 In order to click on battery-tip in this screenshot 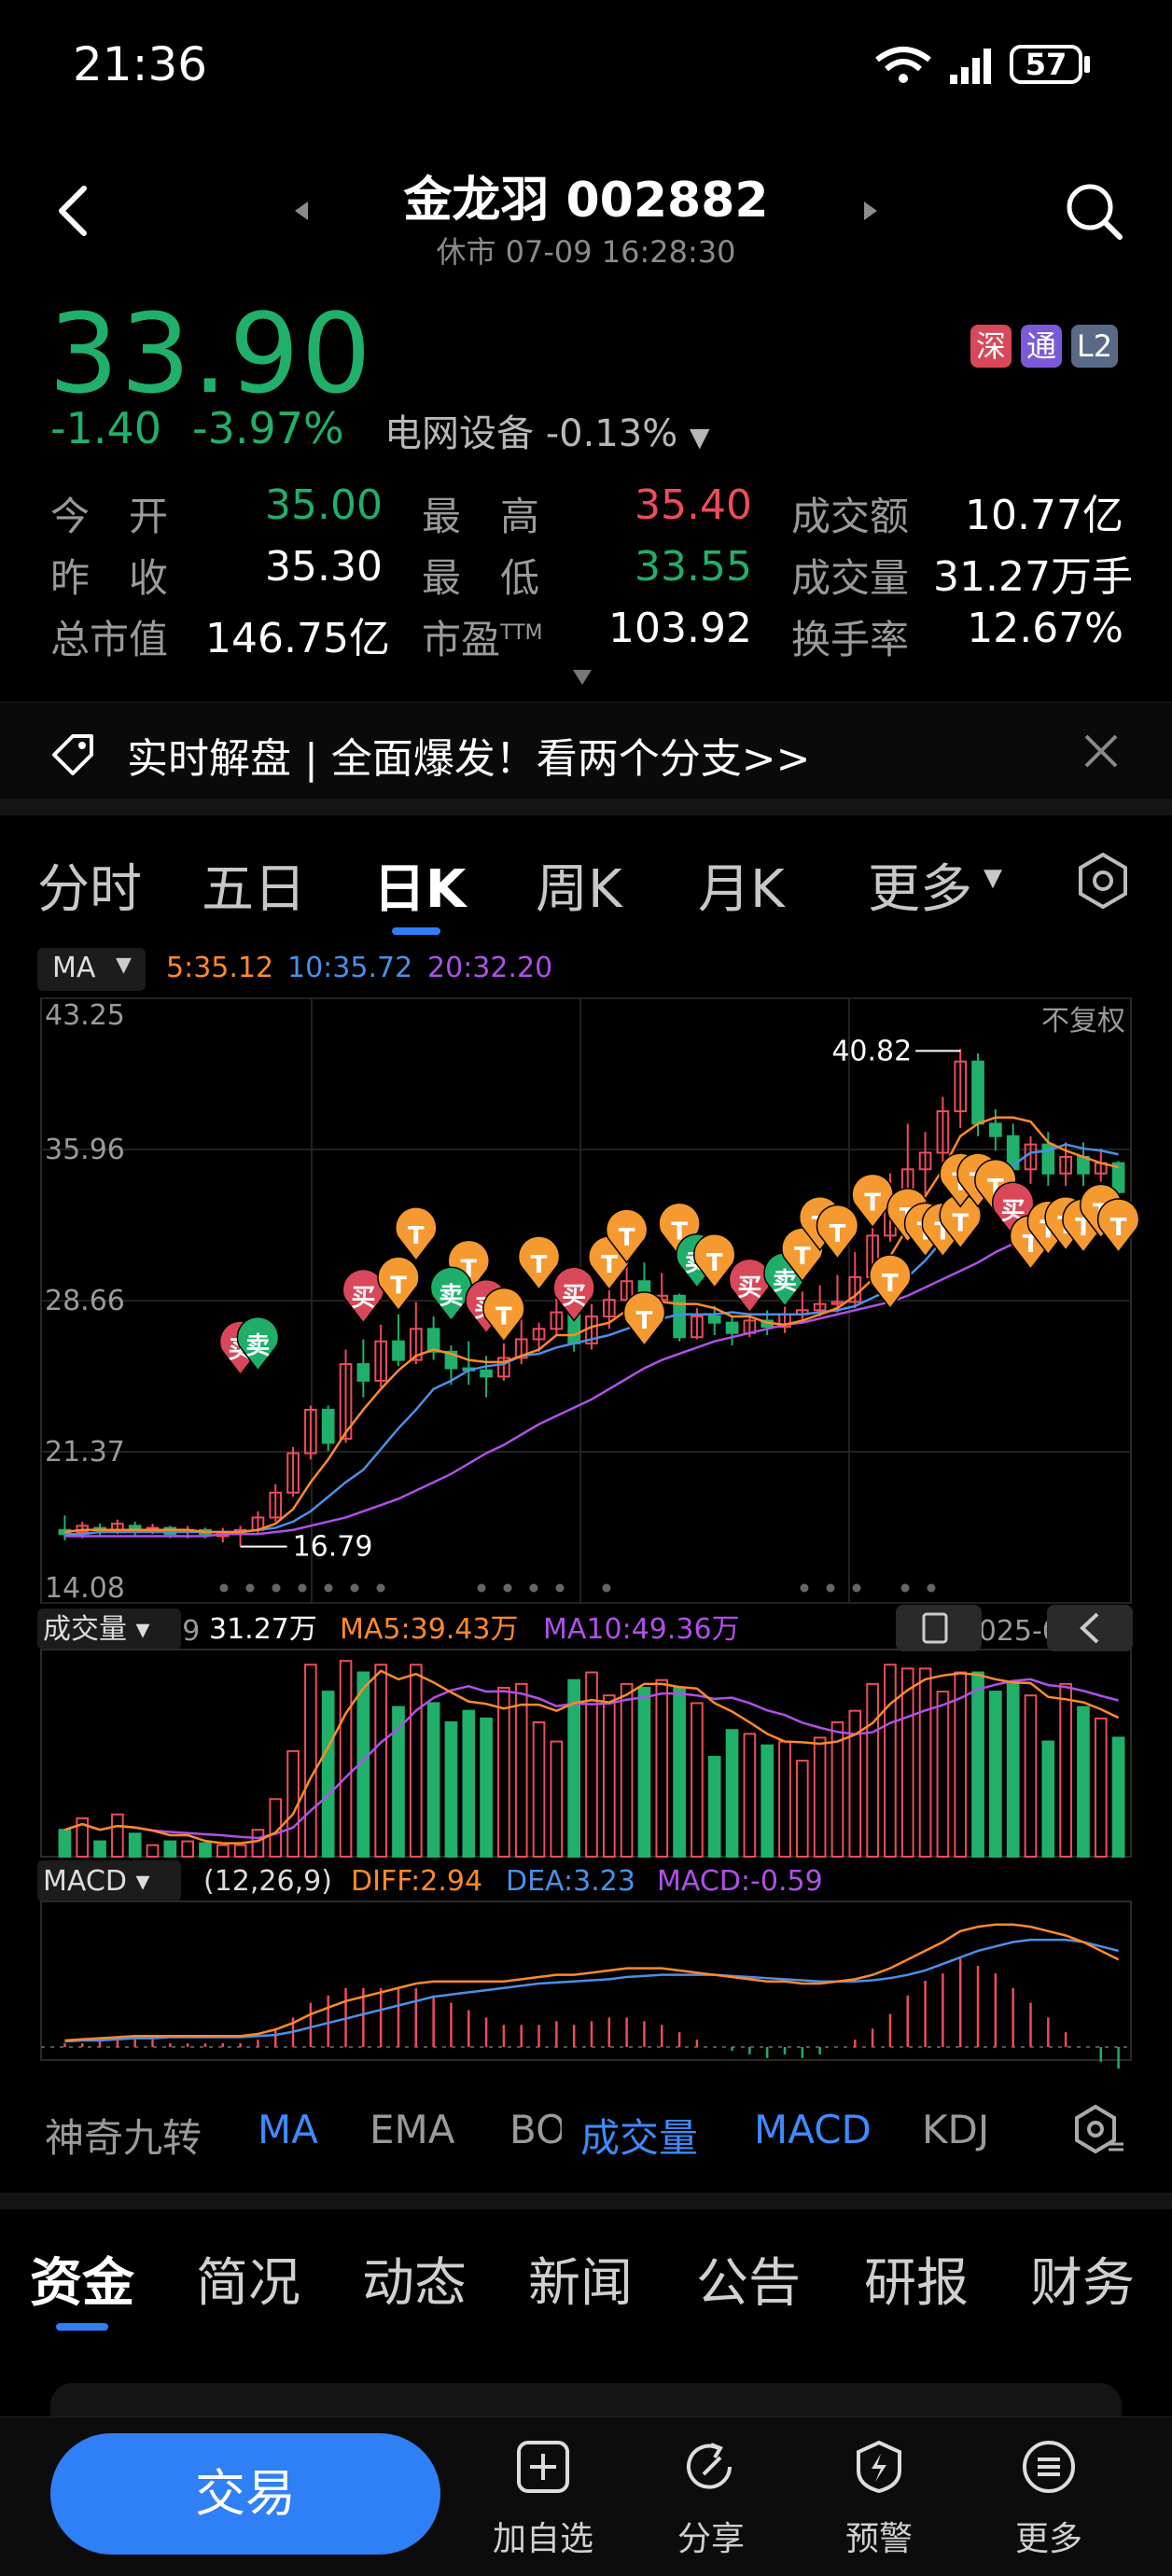, I will do `click(1087, 64)`.